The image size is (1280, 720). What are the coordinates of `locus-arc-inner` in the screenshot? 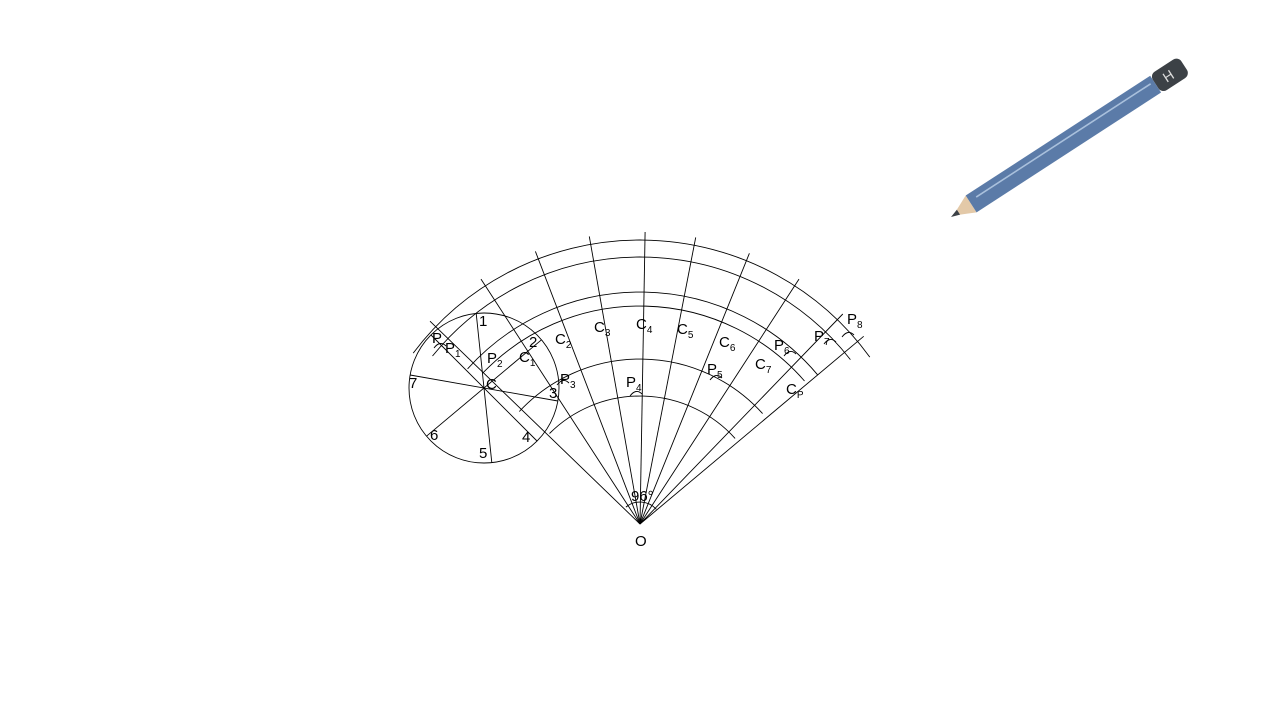 It's located at (643, 343).